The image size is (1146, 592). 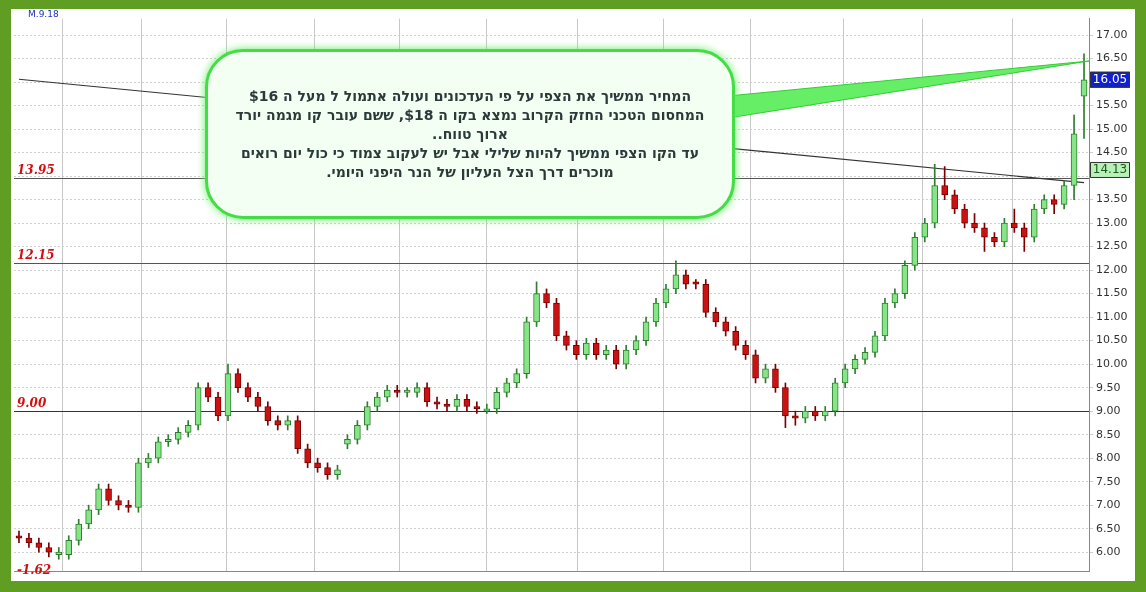 What do you see at coordinates (1112, 128) in the screenshot?
I see `y-tick-label: 15.00` at bounding box center [1112, 128].